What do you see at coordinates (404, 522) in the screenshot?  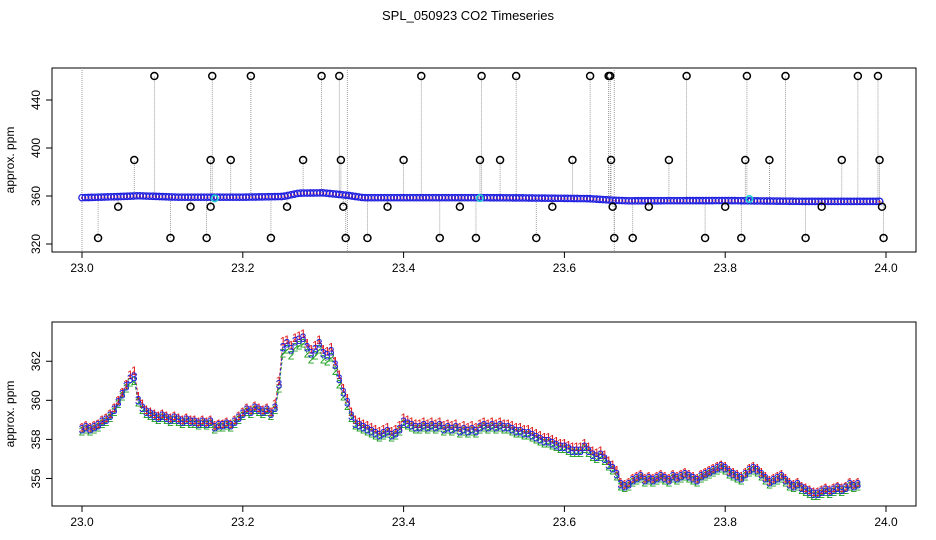 I see `x-tick-label: 23.4` at bounding box center [404, 522].